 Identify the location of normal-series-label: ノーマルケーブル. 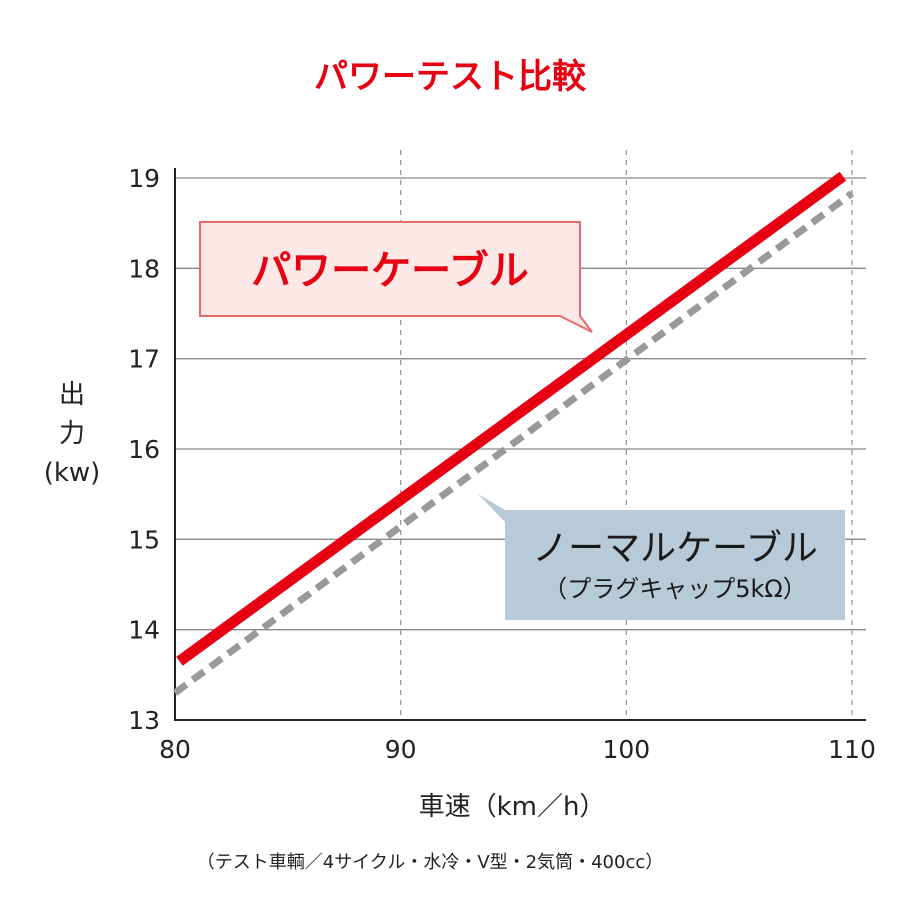
(675, 548).